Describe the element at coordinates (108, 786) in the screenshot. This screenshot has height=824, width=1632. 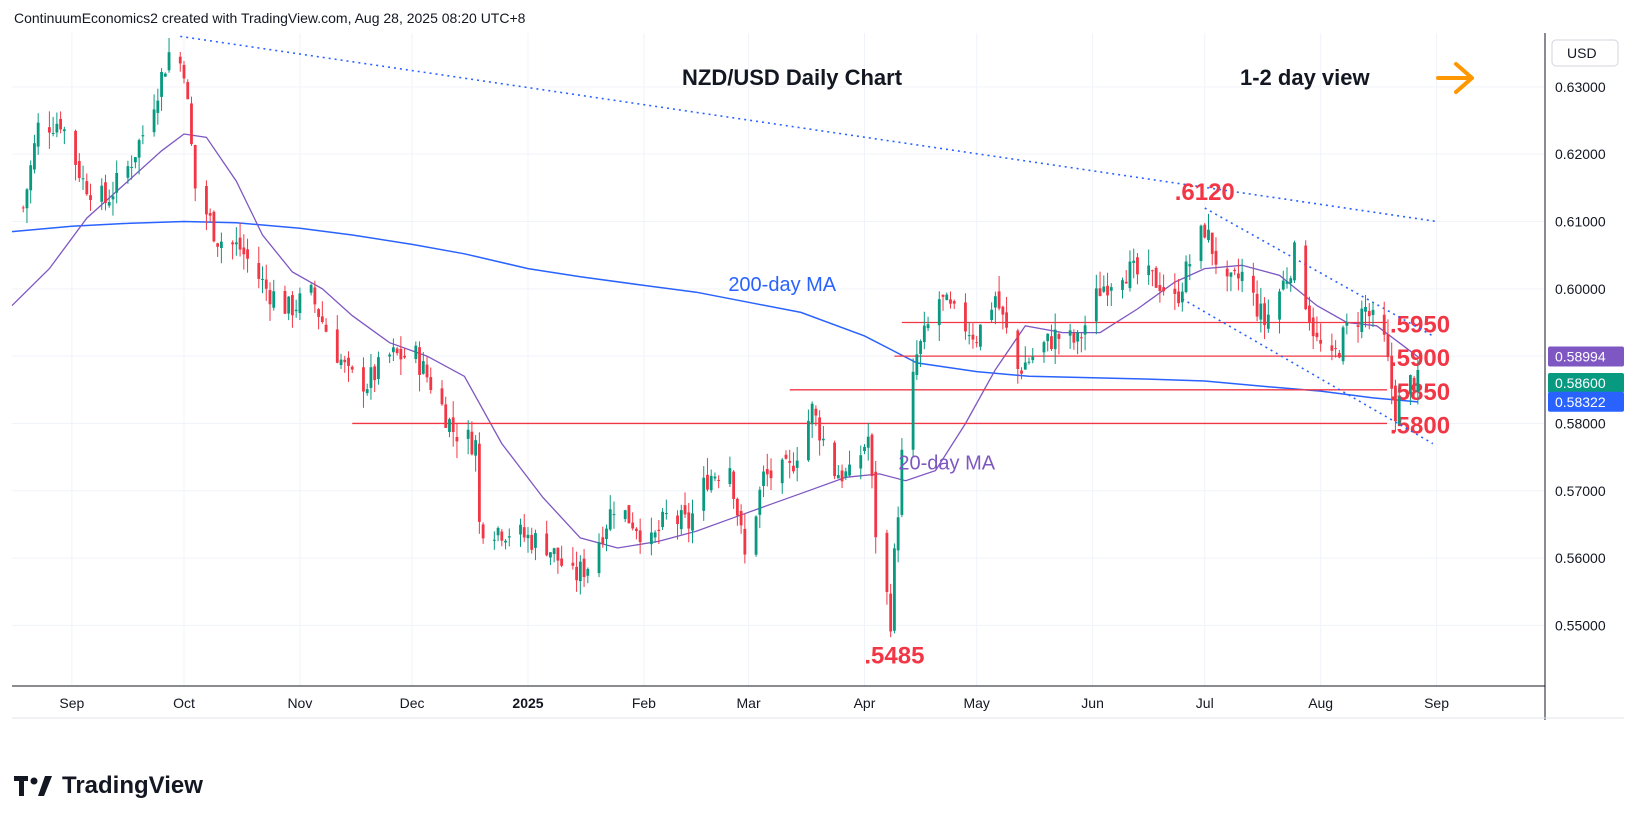
I see `tradingview-logo: TradingView` at that location.